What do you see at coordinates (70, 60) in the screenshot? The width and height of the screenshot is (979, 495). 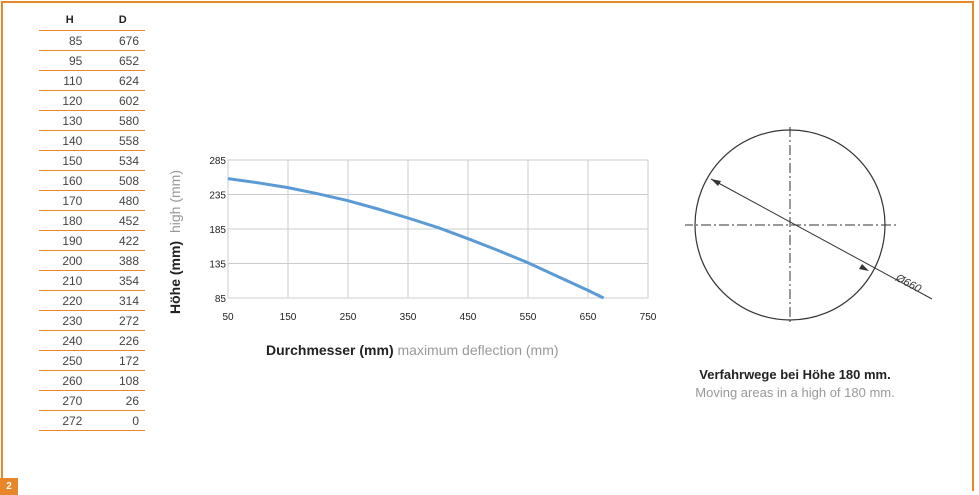 I see `cell-h: 95` at bounding box center [70, 60].